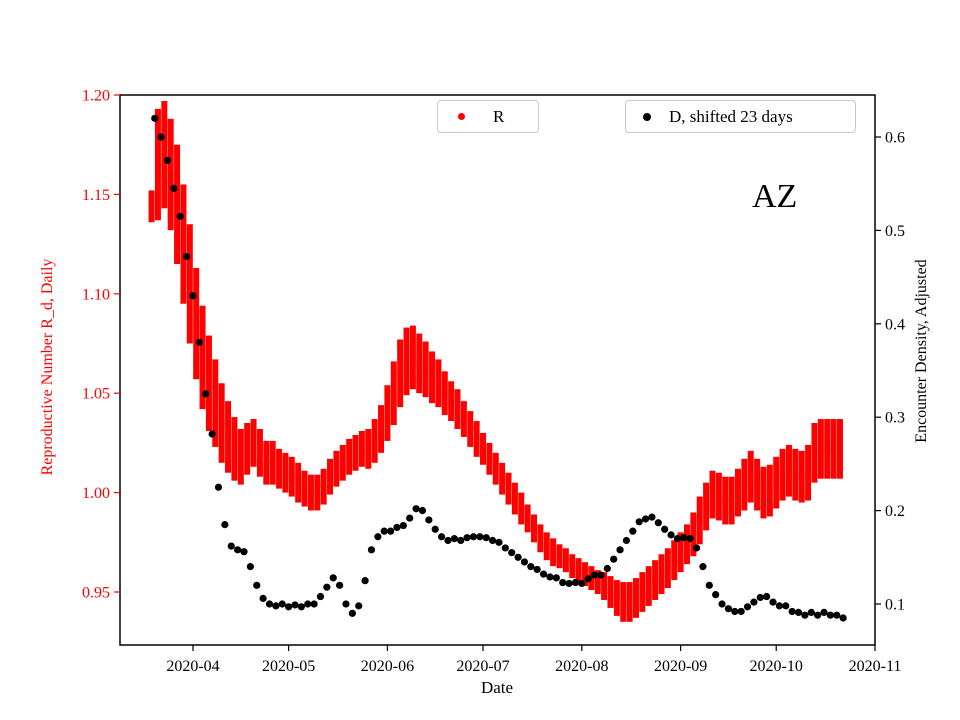 The image size is (960, 720). Describe the element at coordinates (647, 116) in the screenshot. I see `legend-d-marker-icon` at that location.